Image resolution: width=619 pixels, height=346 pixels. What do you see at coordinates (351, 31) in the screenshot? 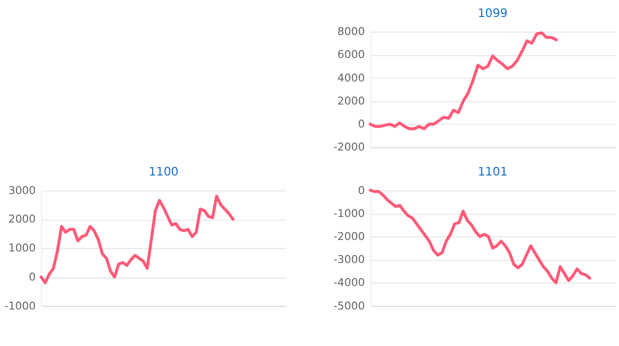
I see `y-tick-label: 8000` at bounding box center [351, 31].